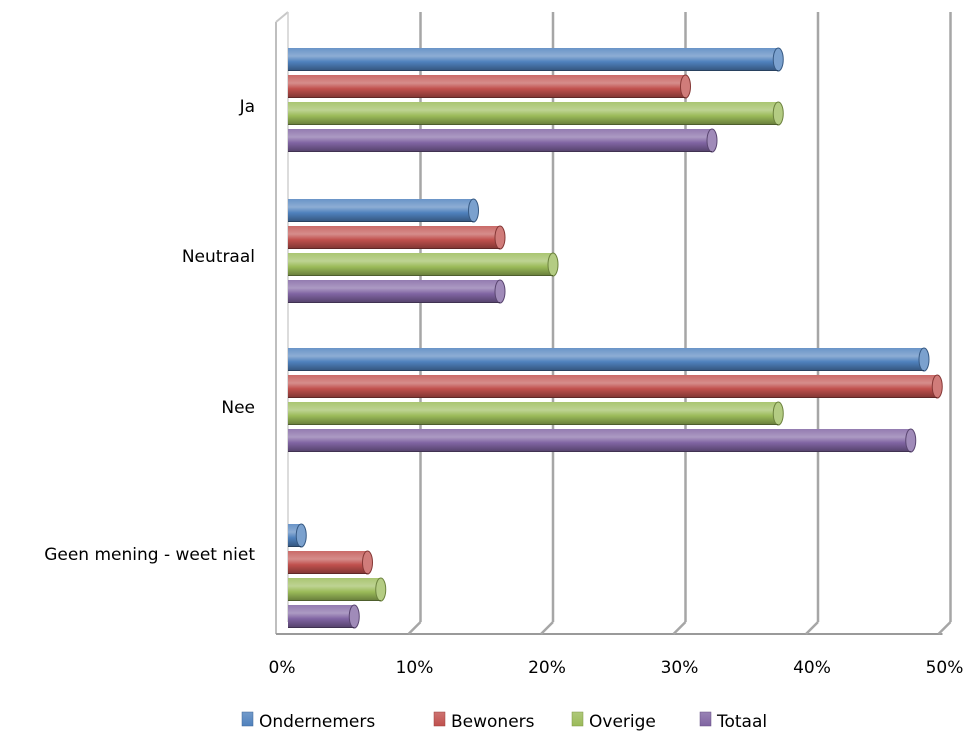  What do you see at coordinates (680, 668) in the screenshot?
I see `x-tick-label: 30%` at bounding box center [680, 668].